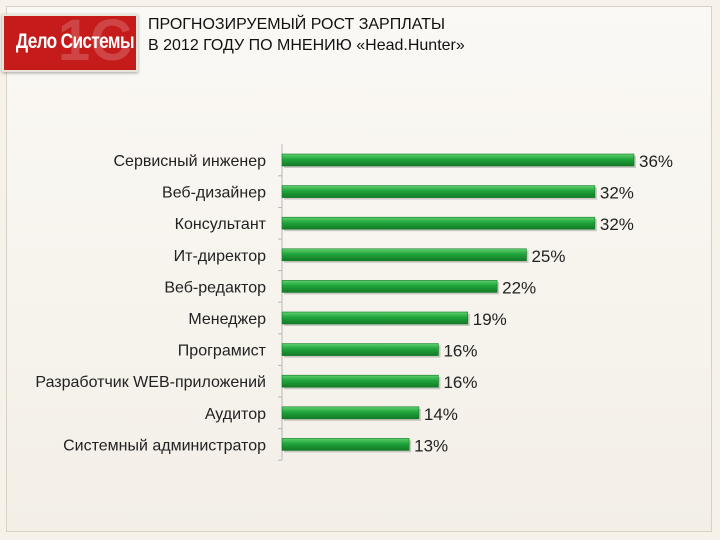  I want to click on category-label: Сервисный инженер, so click(189, 161).